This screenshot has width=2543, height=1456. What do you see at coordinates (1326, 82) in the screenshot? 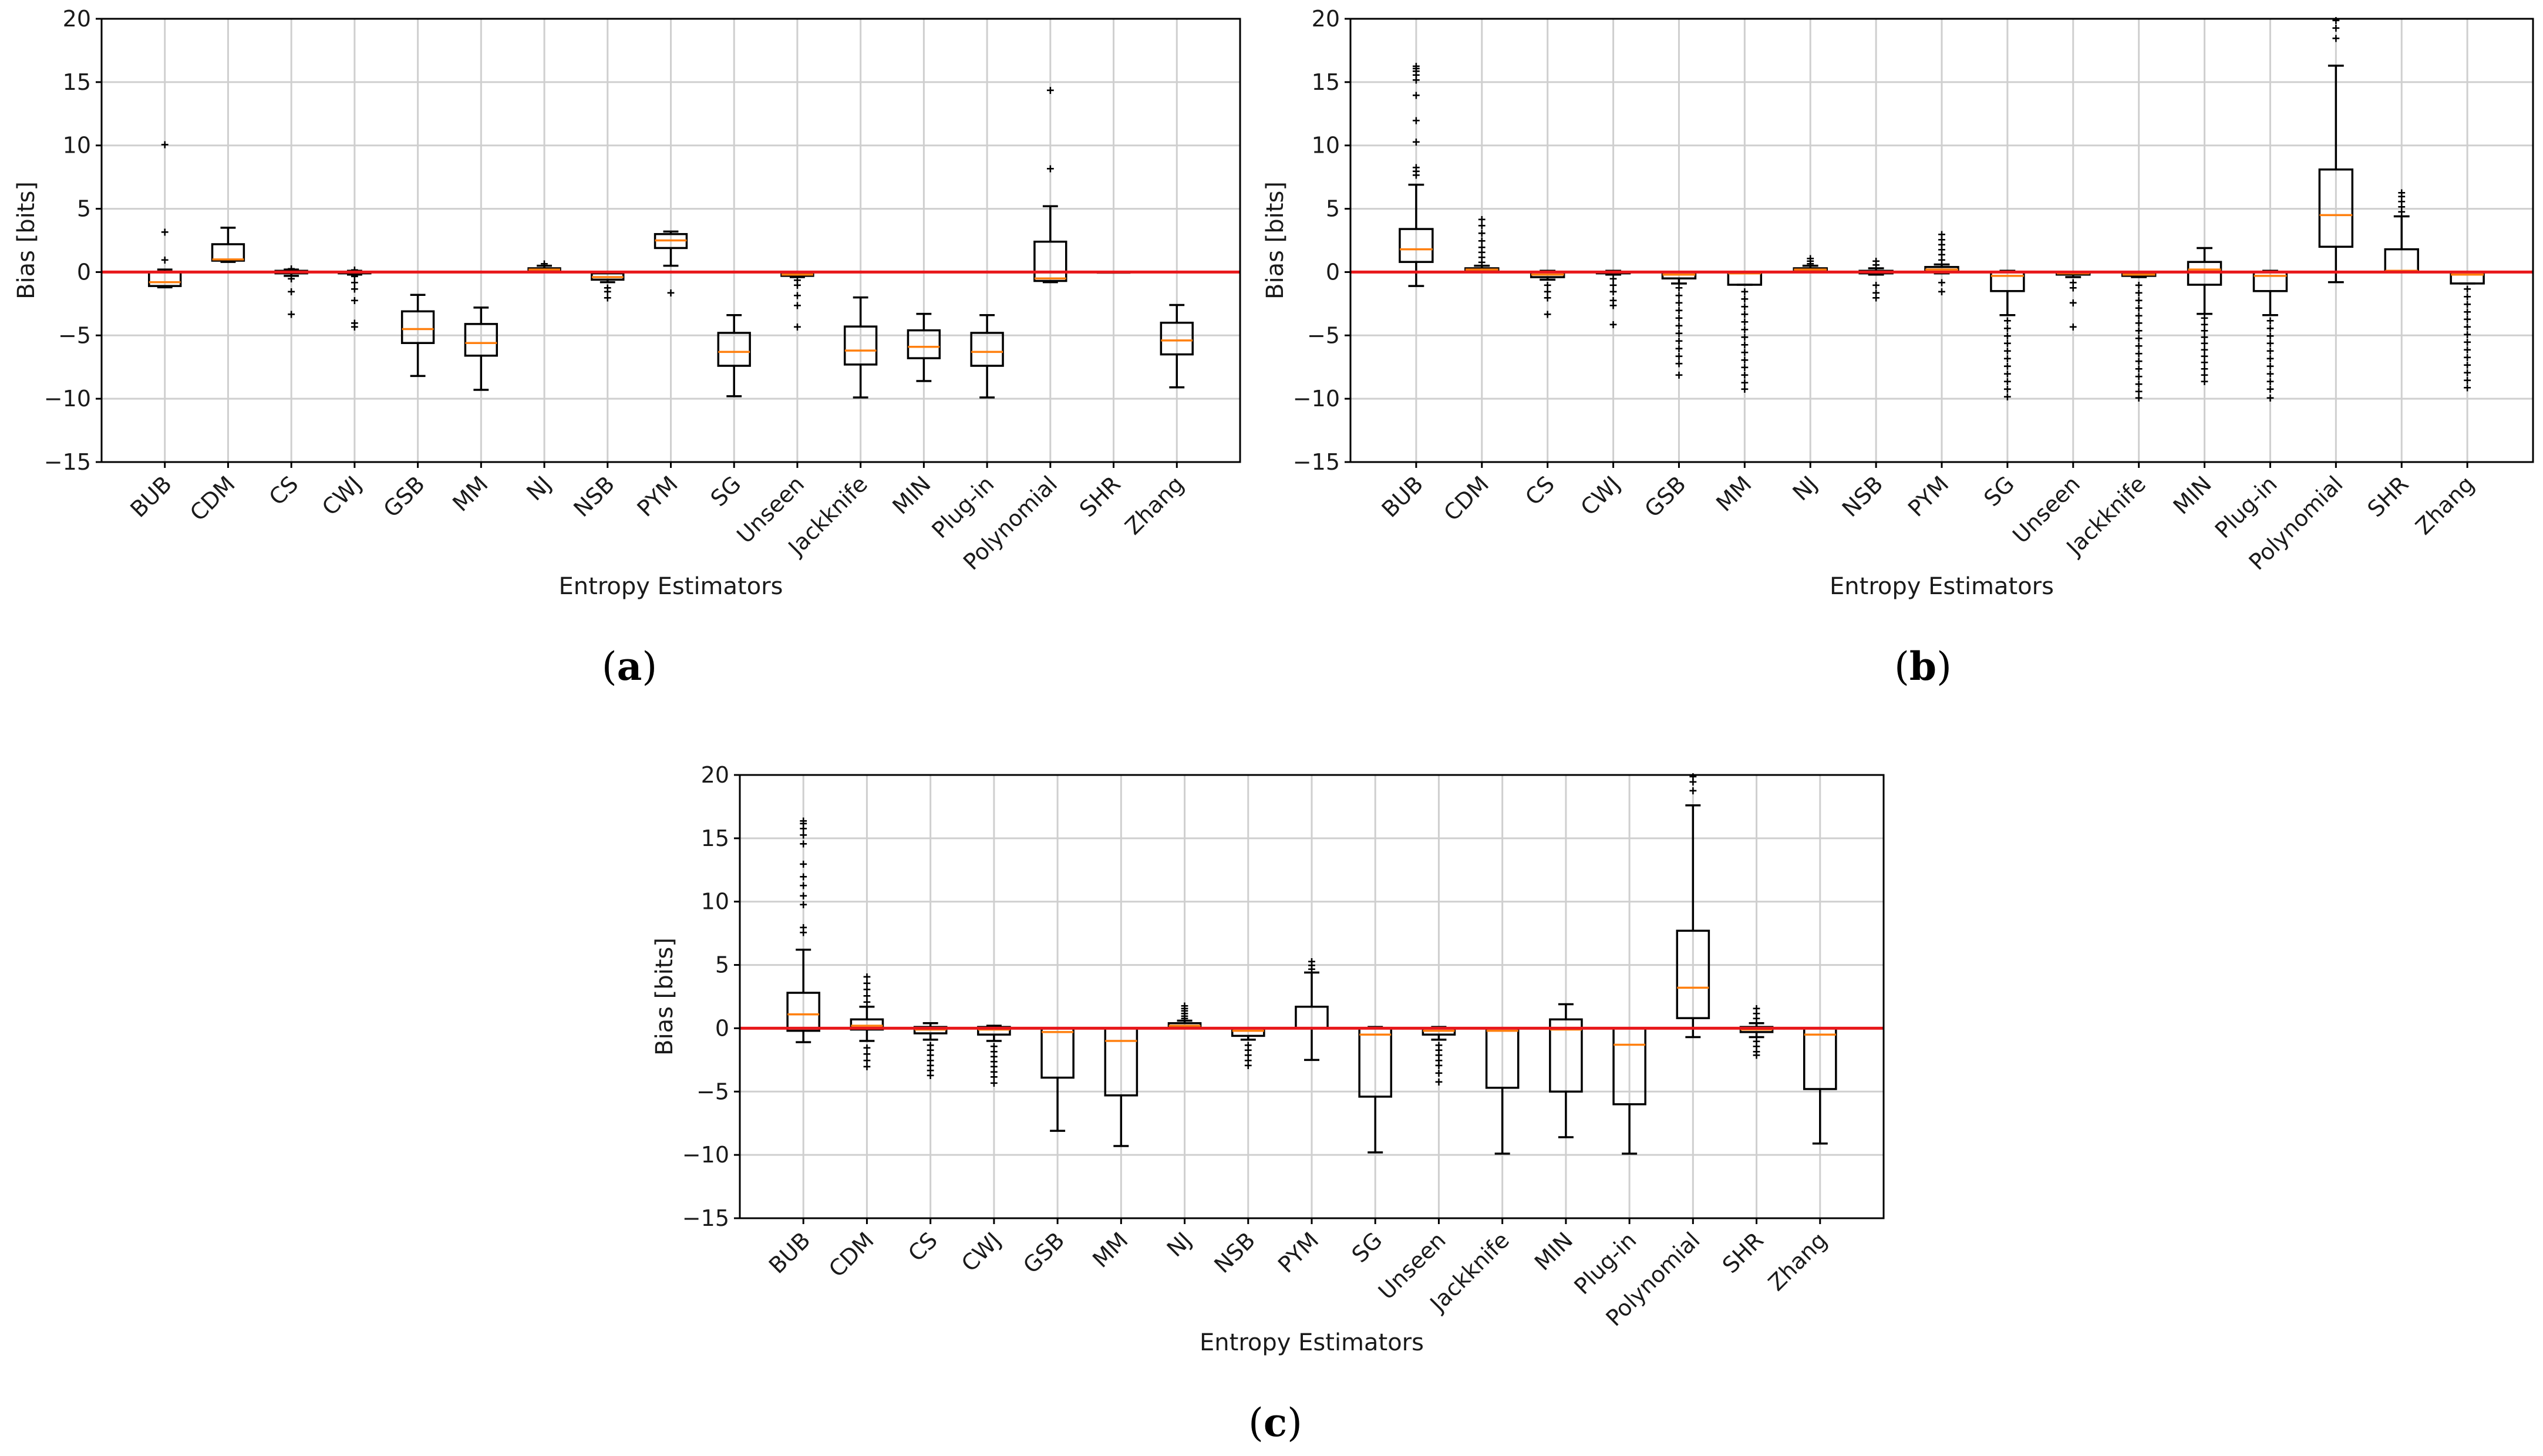
I see `y-tick-label: 15` at bounding box center [1326, 82].